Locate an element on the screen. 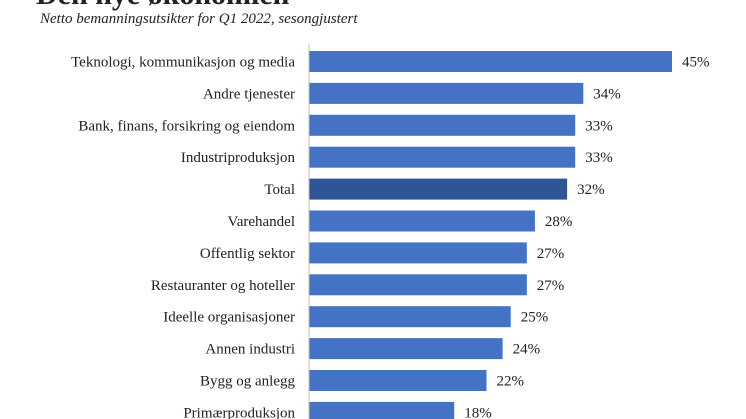 Image resolution: width=746 pixels, height=419 pixels. category-label-offentlig-sektor: Offentlig sektor is located at coordinates (247, 254).